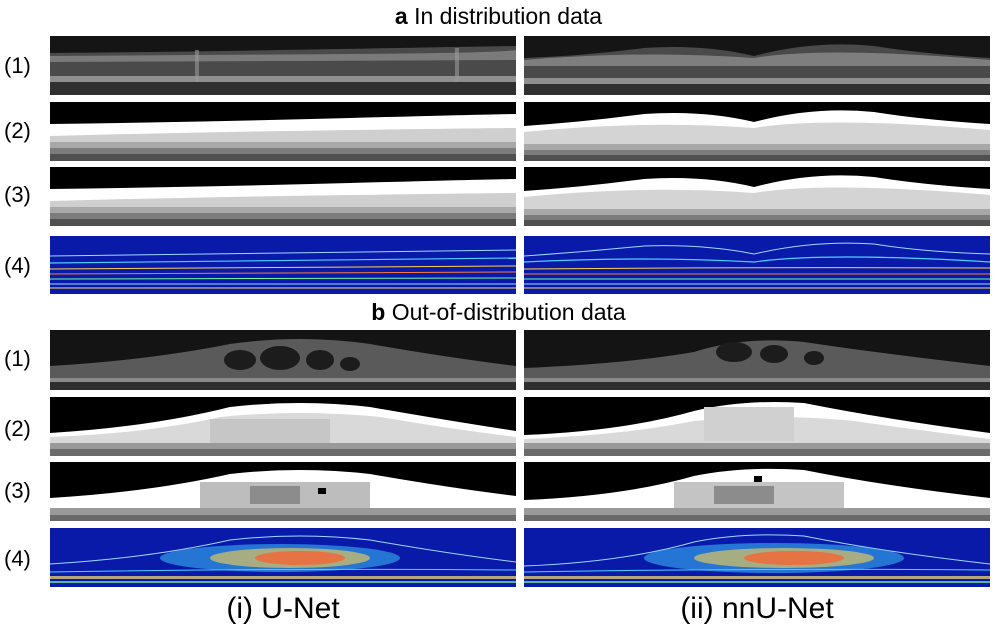  I want to click on row-label-a1: (1), so click(17, 65).